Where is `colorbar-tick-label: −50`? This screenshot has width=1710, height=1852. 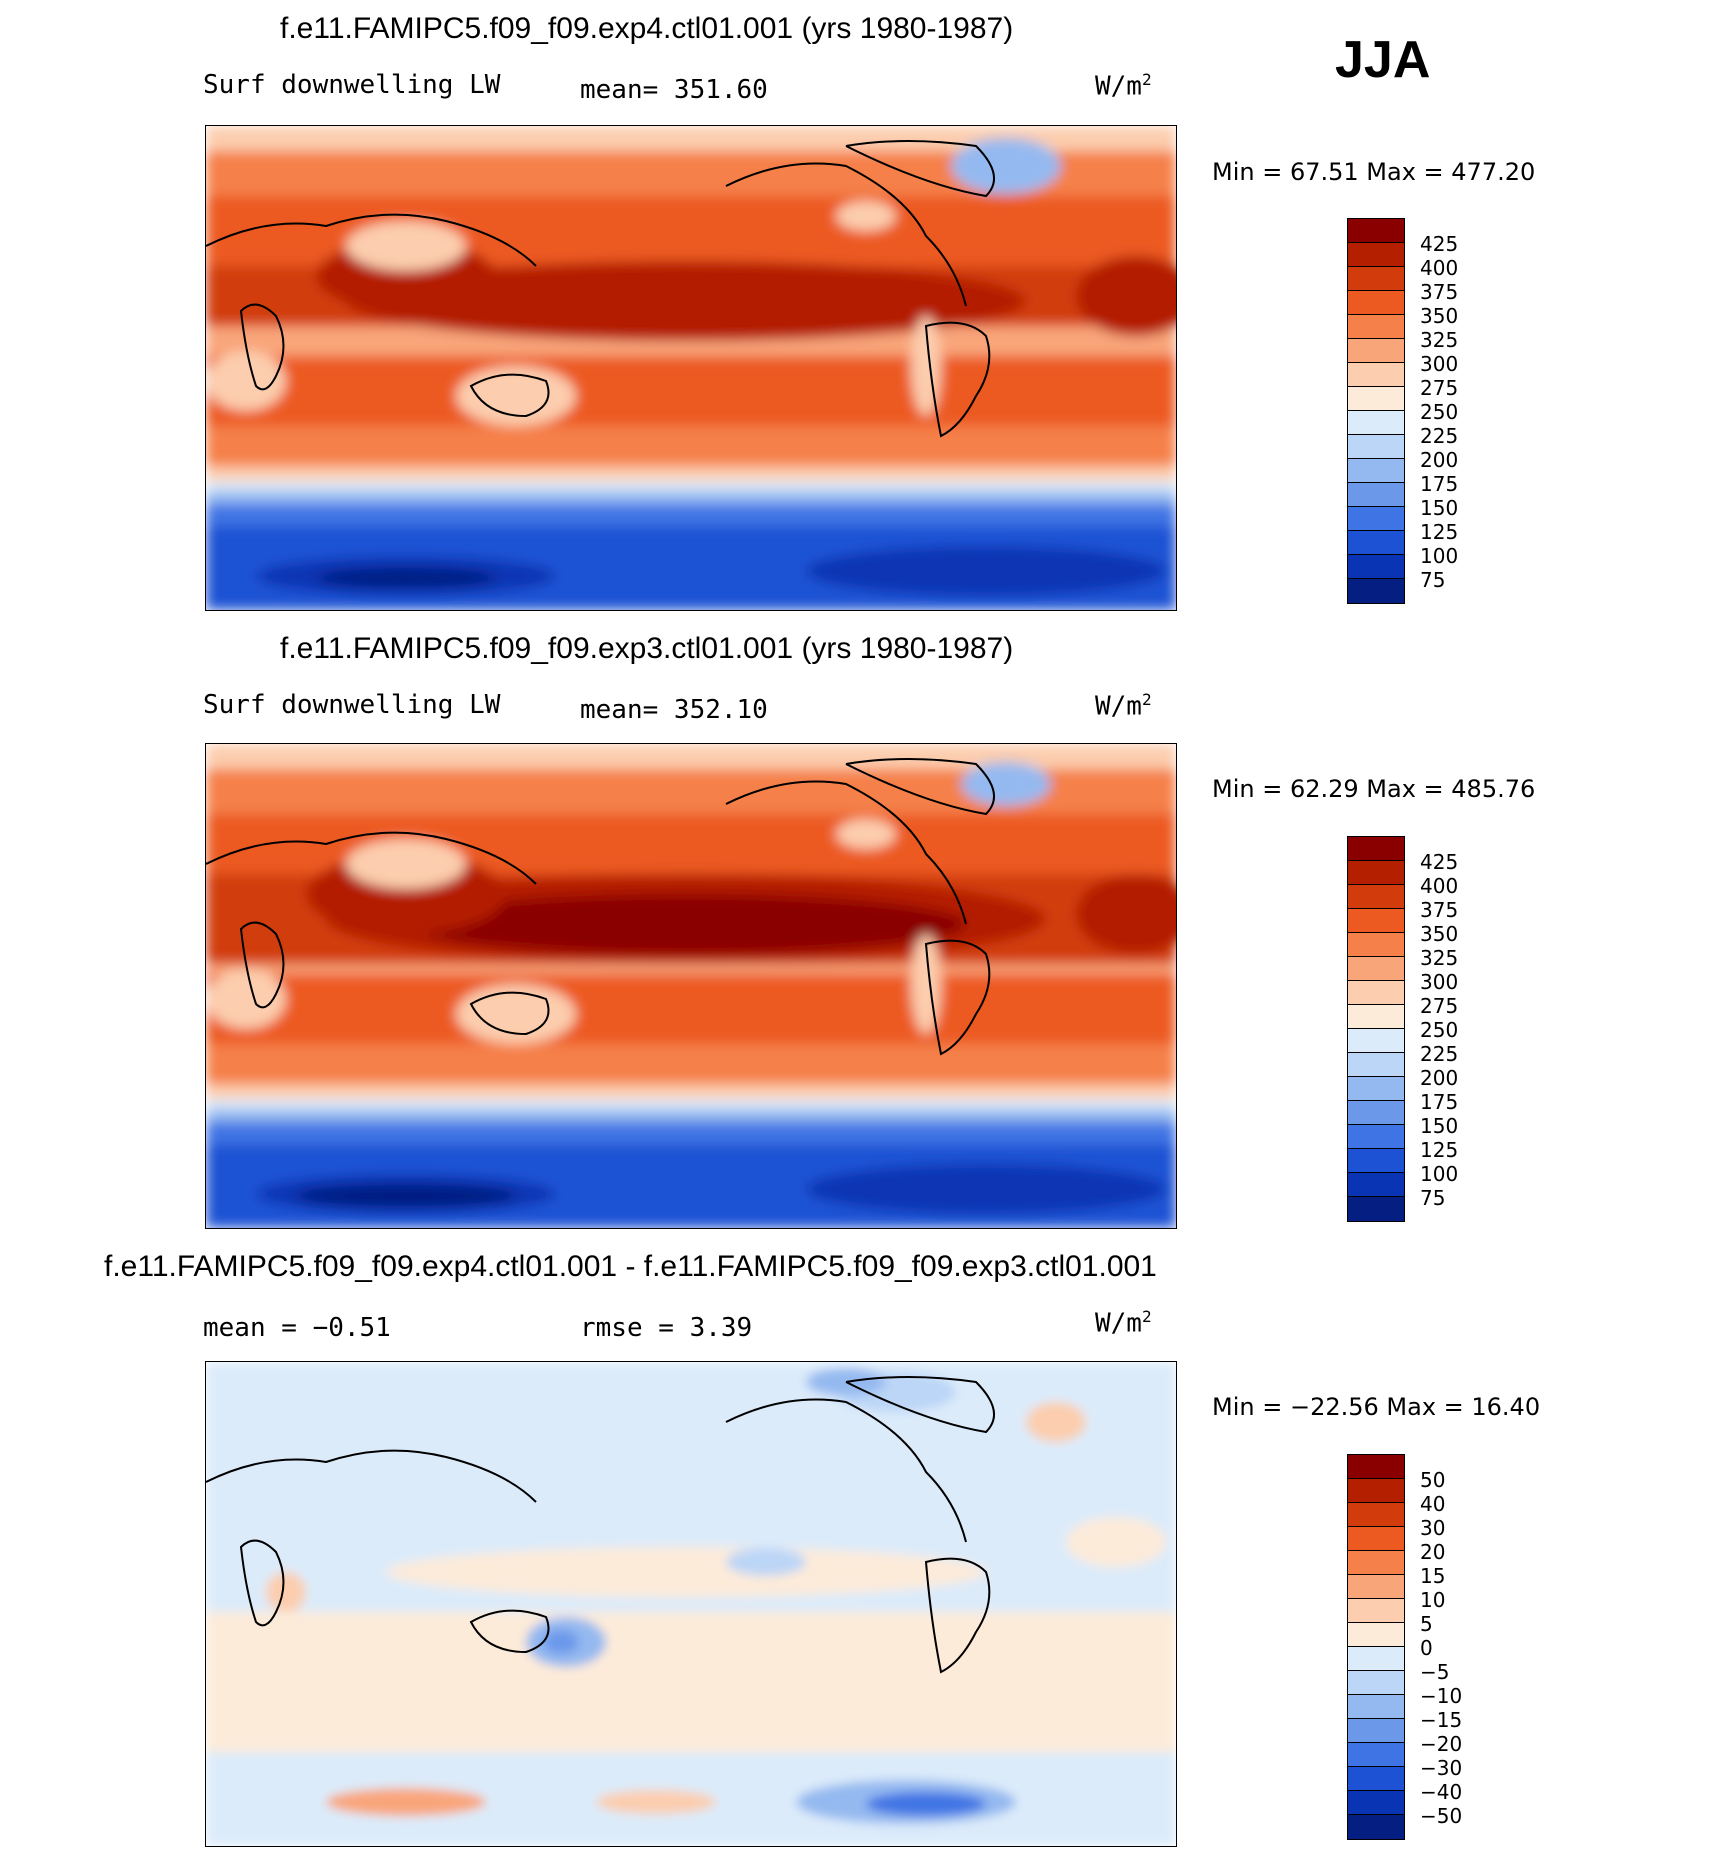
colorbar-tick-label: −50 is located at coordinates (1441, 1816).